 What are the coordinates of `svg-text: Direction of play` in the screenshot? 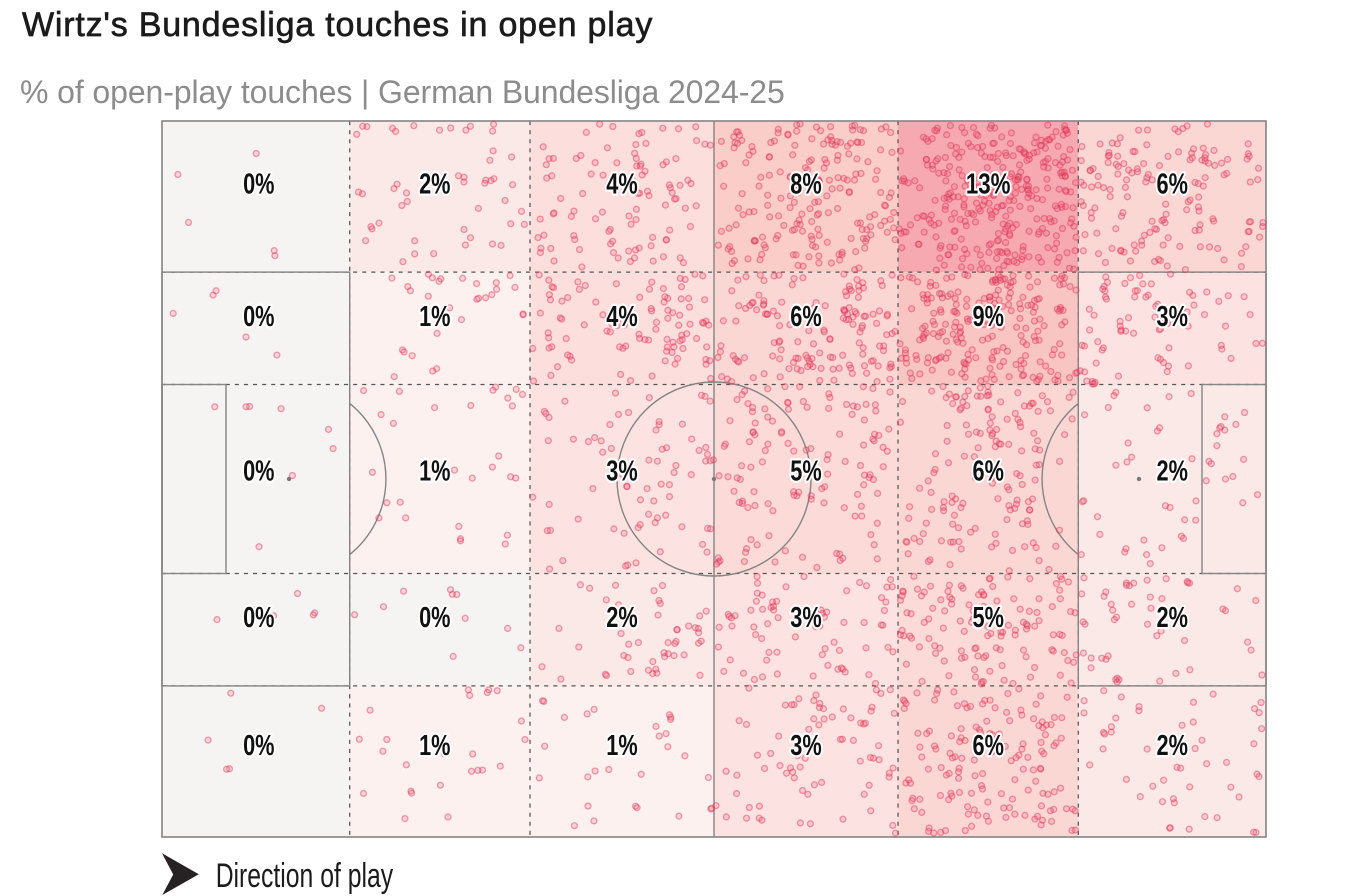 It's located at (304, 876).